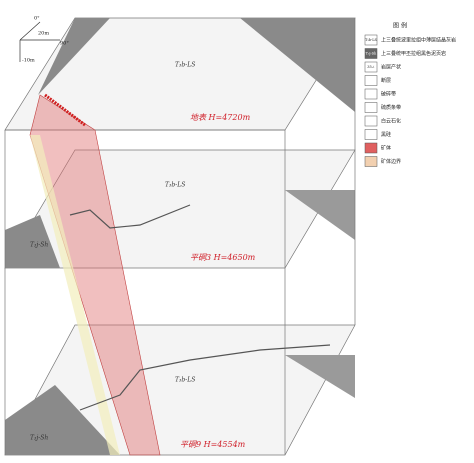 Image resolution: width=474 pixels, height=463 pixels. I want to click on legend-label: 岩层产状, so click(391, 67).